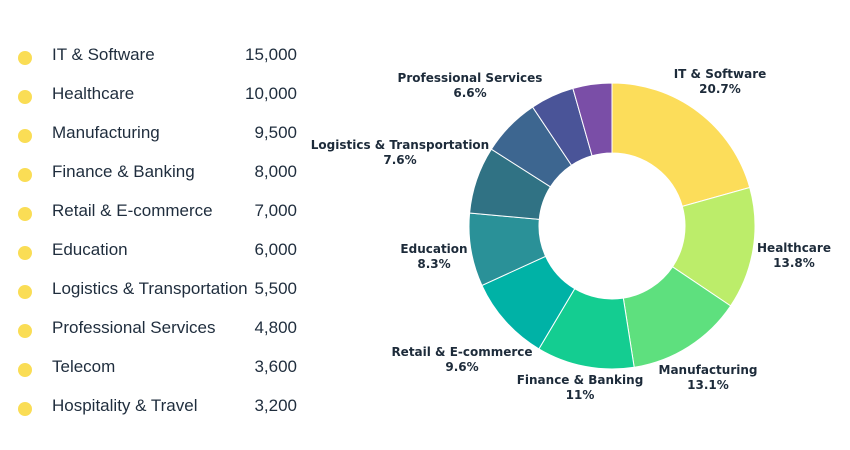  What do you see at coordinates (400, 145) in the screenshot?
I see `slice-category-label: Logistics & Transportation` at bounding box center [400, 145].